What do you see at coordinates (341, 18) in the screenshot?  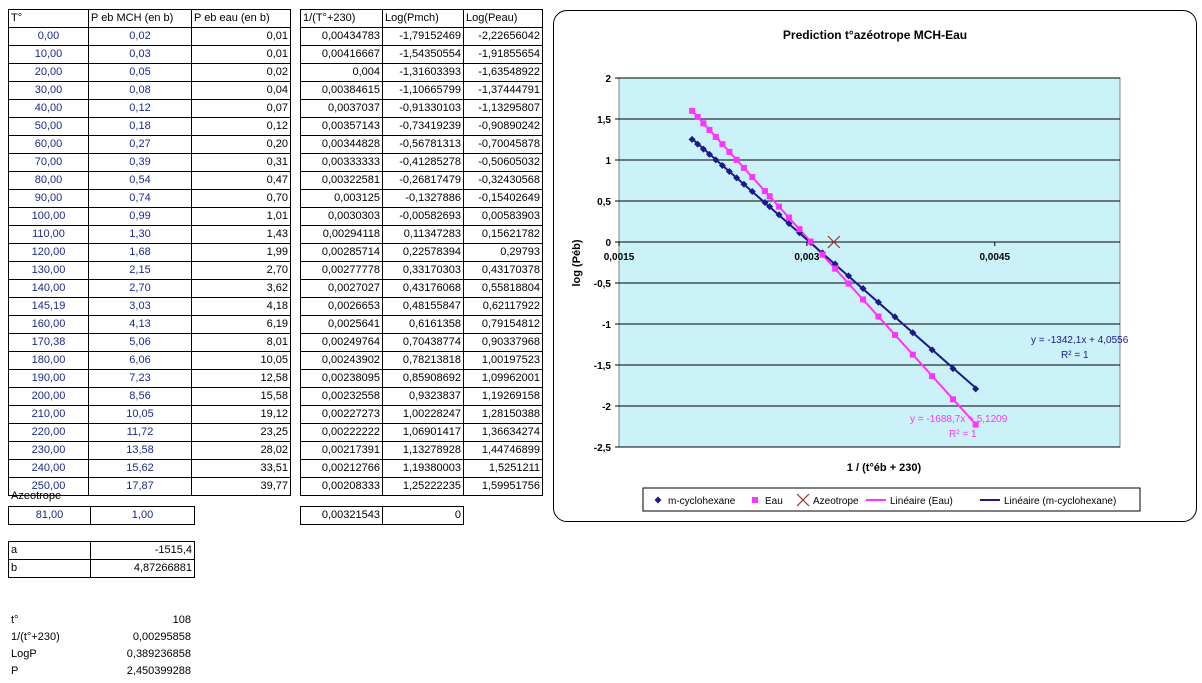 I see `log_table-header-0: 1/(T°+230)` at bounding box center [341, 18].